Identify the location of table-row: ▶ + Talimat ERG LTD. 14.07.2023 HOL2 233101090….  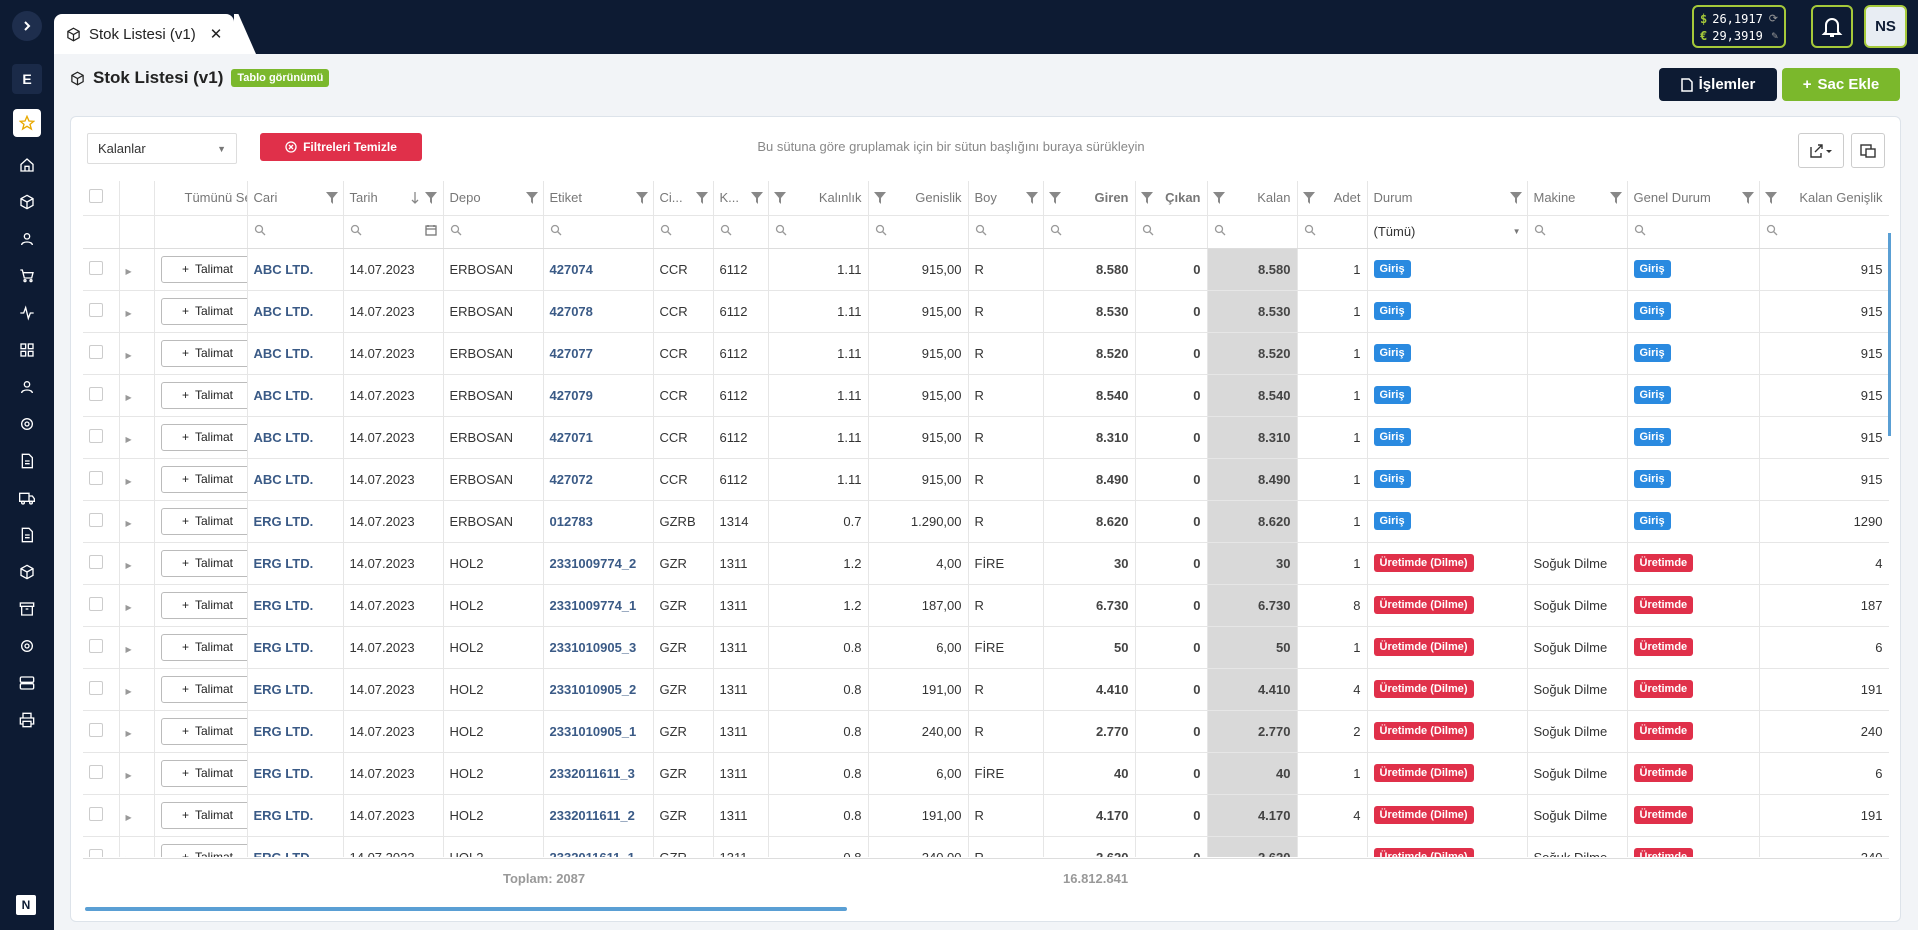
(986, 647).